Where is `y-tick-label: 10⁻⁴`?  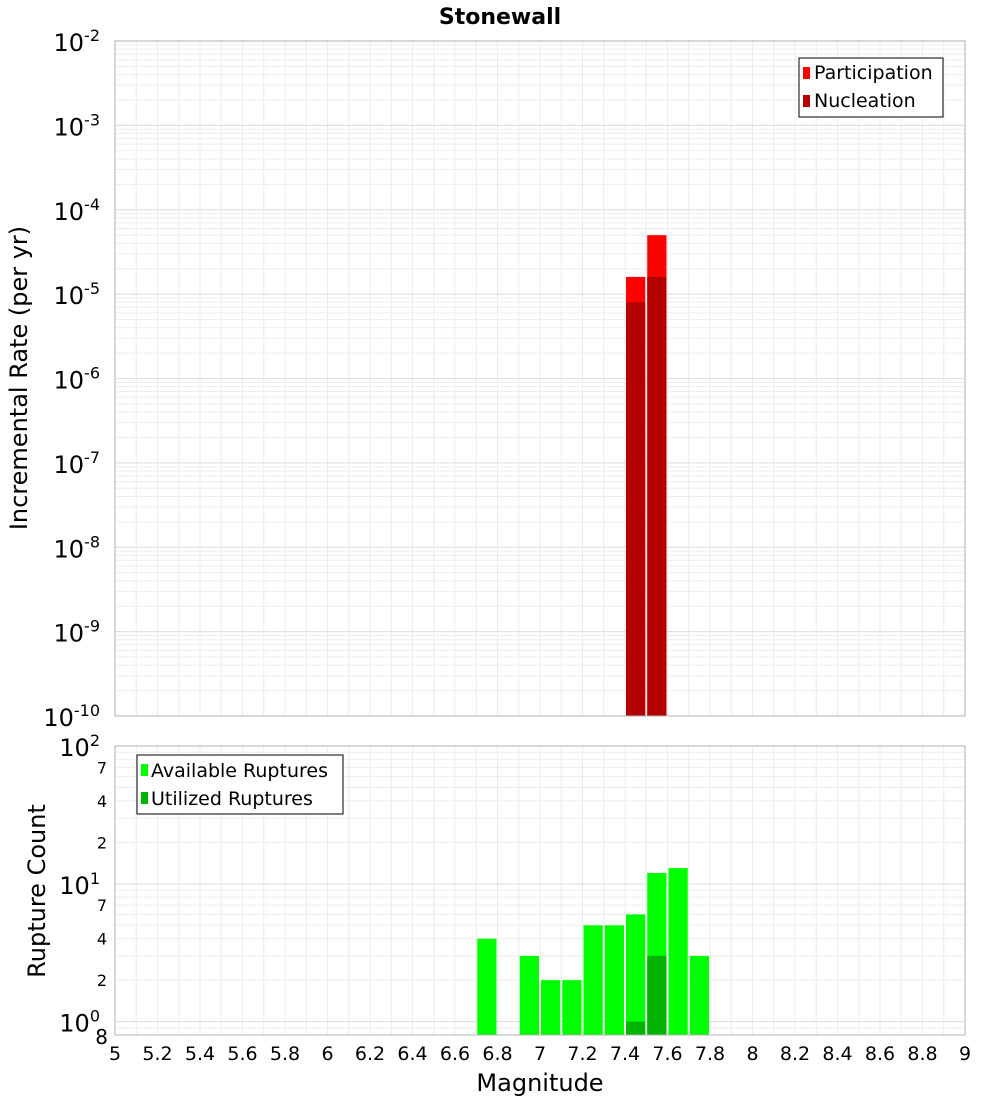
y-tick-label: 10⁻⁴ is located at coordinates (77, 210).